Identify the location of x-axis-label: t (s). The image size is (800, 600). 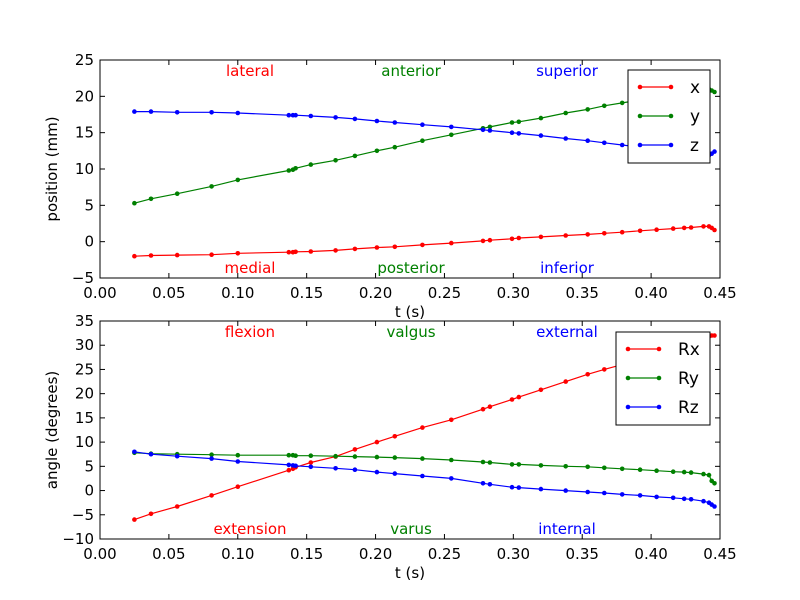
(410, 312).